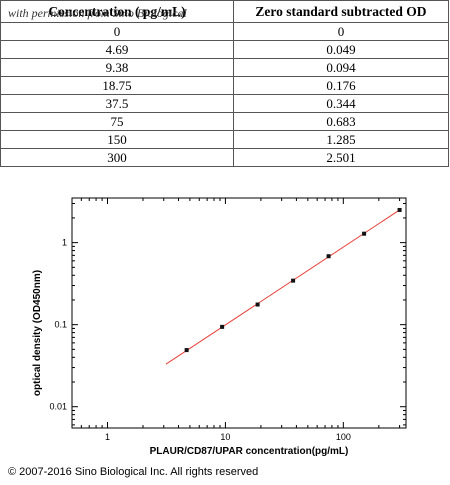 The height and width of the screenshot is (485, 450). Describe the element at coordinates (60, 325) in the screenshot. I see `y-tick-label: 0.1` at that location.